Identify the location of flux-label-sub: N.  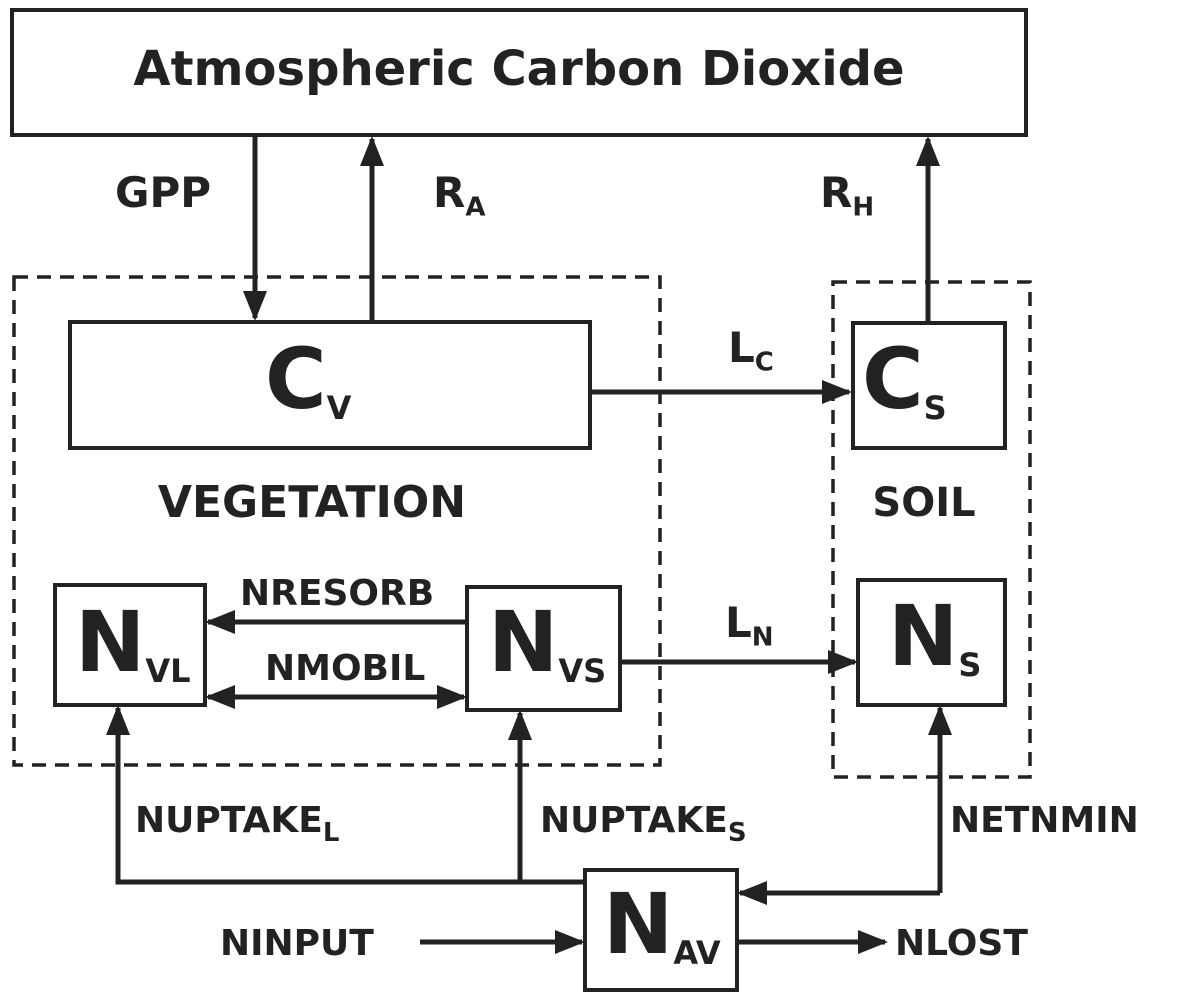
(763, 637).